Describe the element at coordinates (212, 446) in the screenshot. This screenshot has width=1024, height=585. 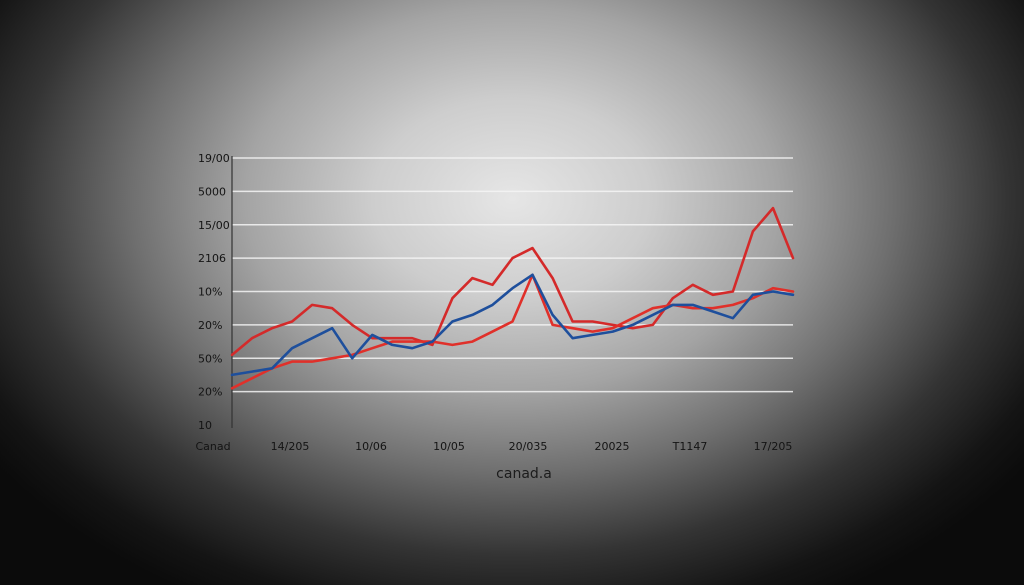
I see `x-tick-label: Canad` at that location.